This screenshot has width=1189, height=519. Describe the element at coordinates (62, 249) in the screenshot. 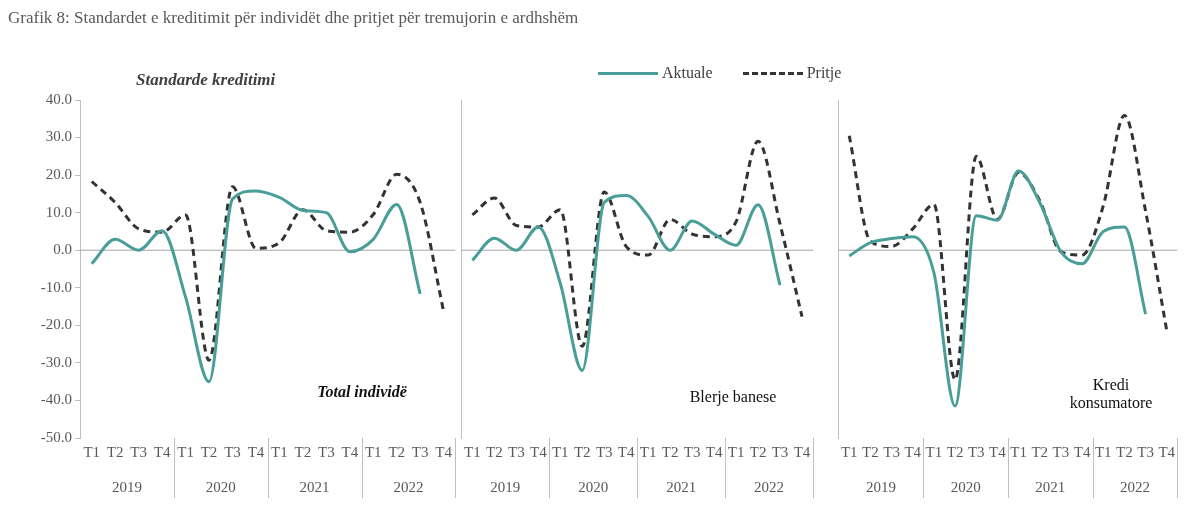

I see `y-tick-label: 0.0` at that location.